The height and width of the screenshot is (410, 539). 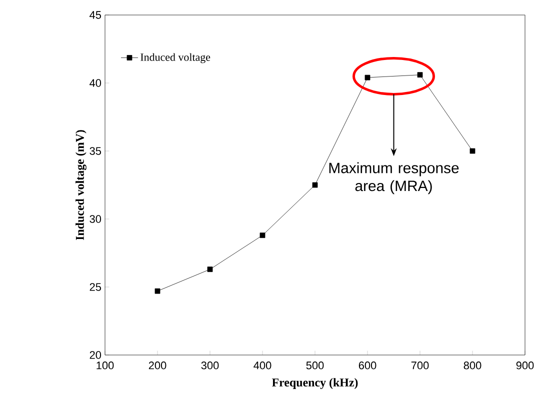 I want to click on x-tick-label: 300, so click(x=210, y=366).